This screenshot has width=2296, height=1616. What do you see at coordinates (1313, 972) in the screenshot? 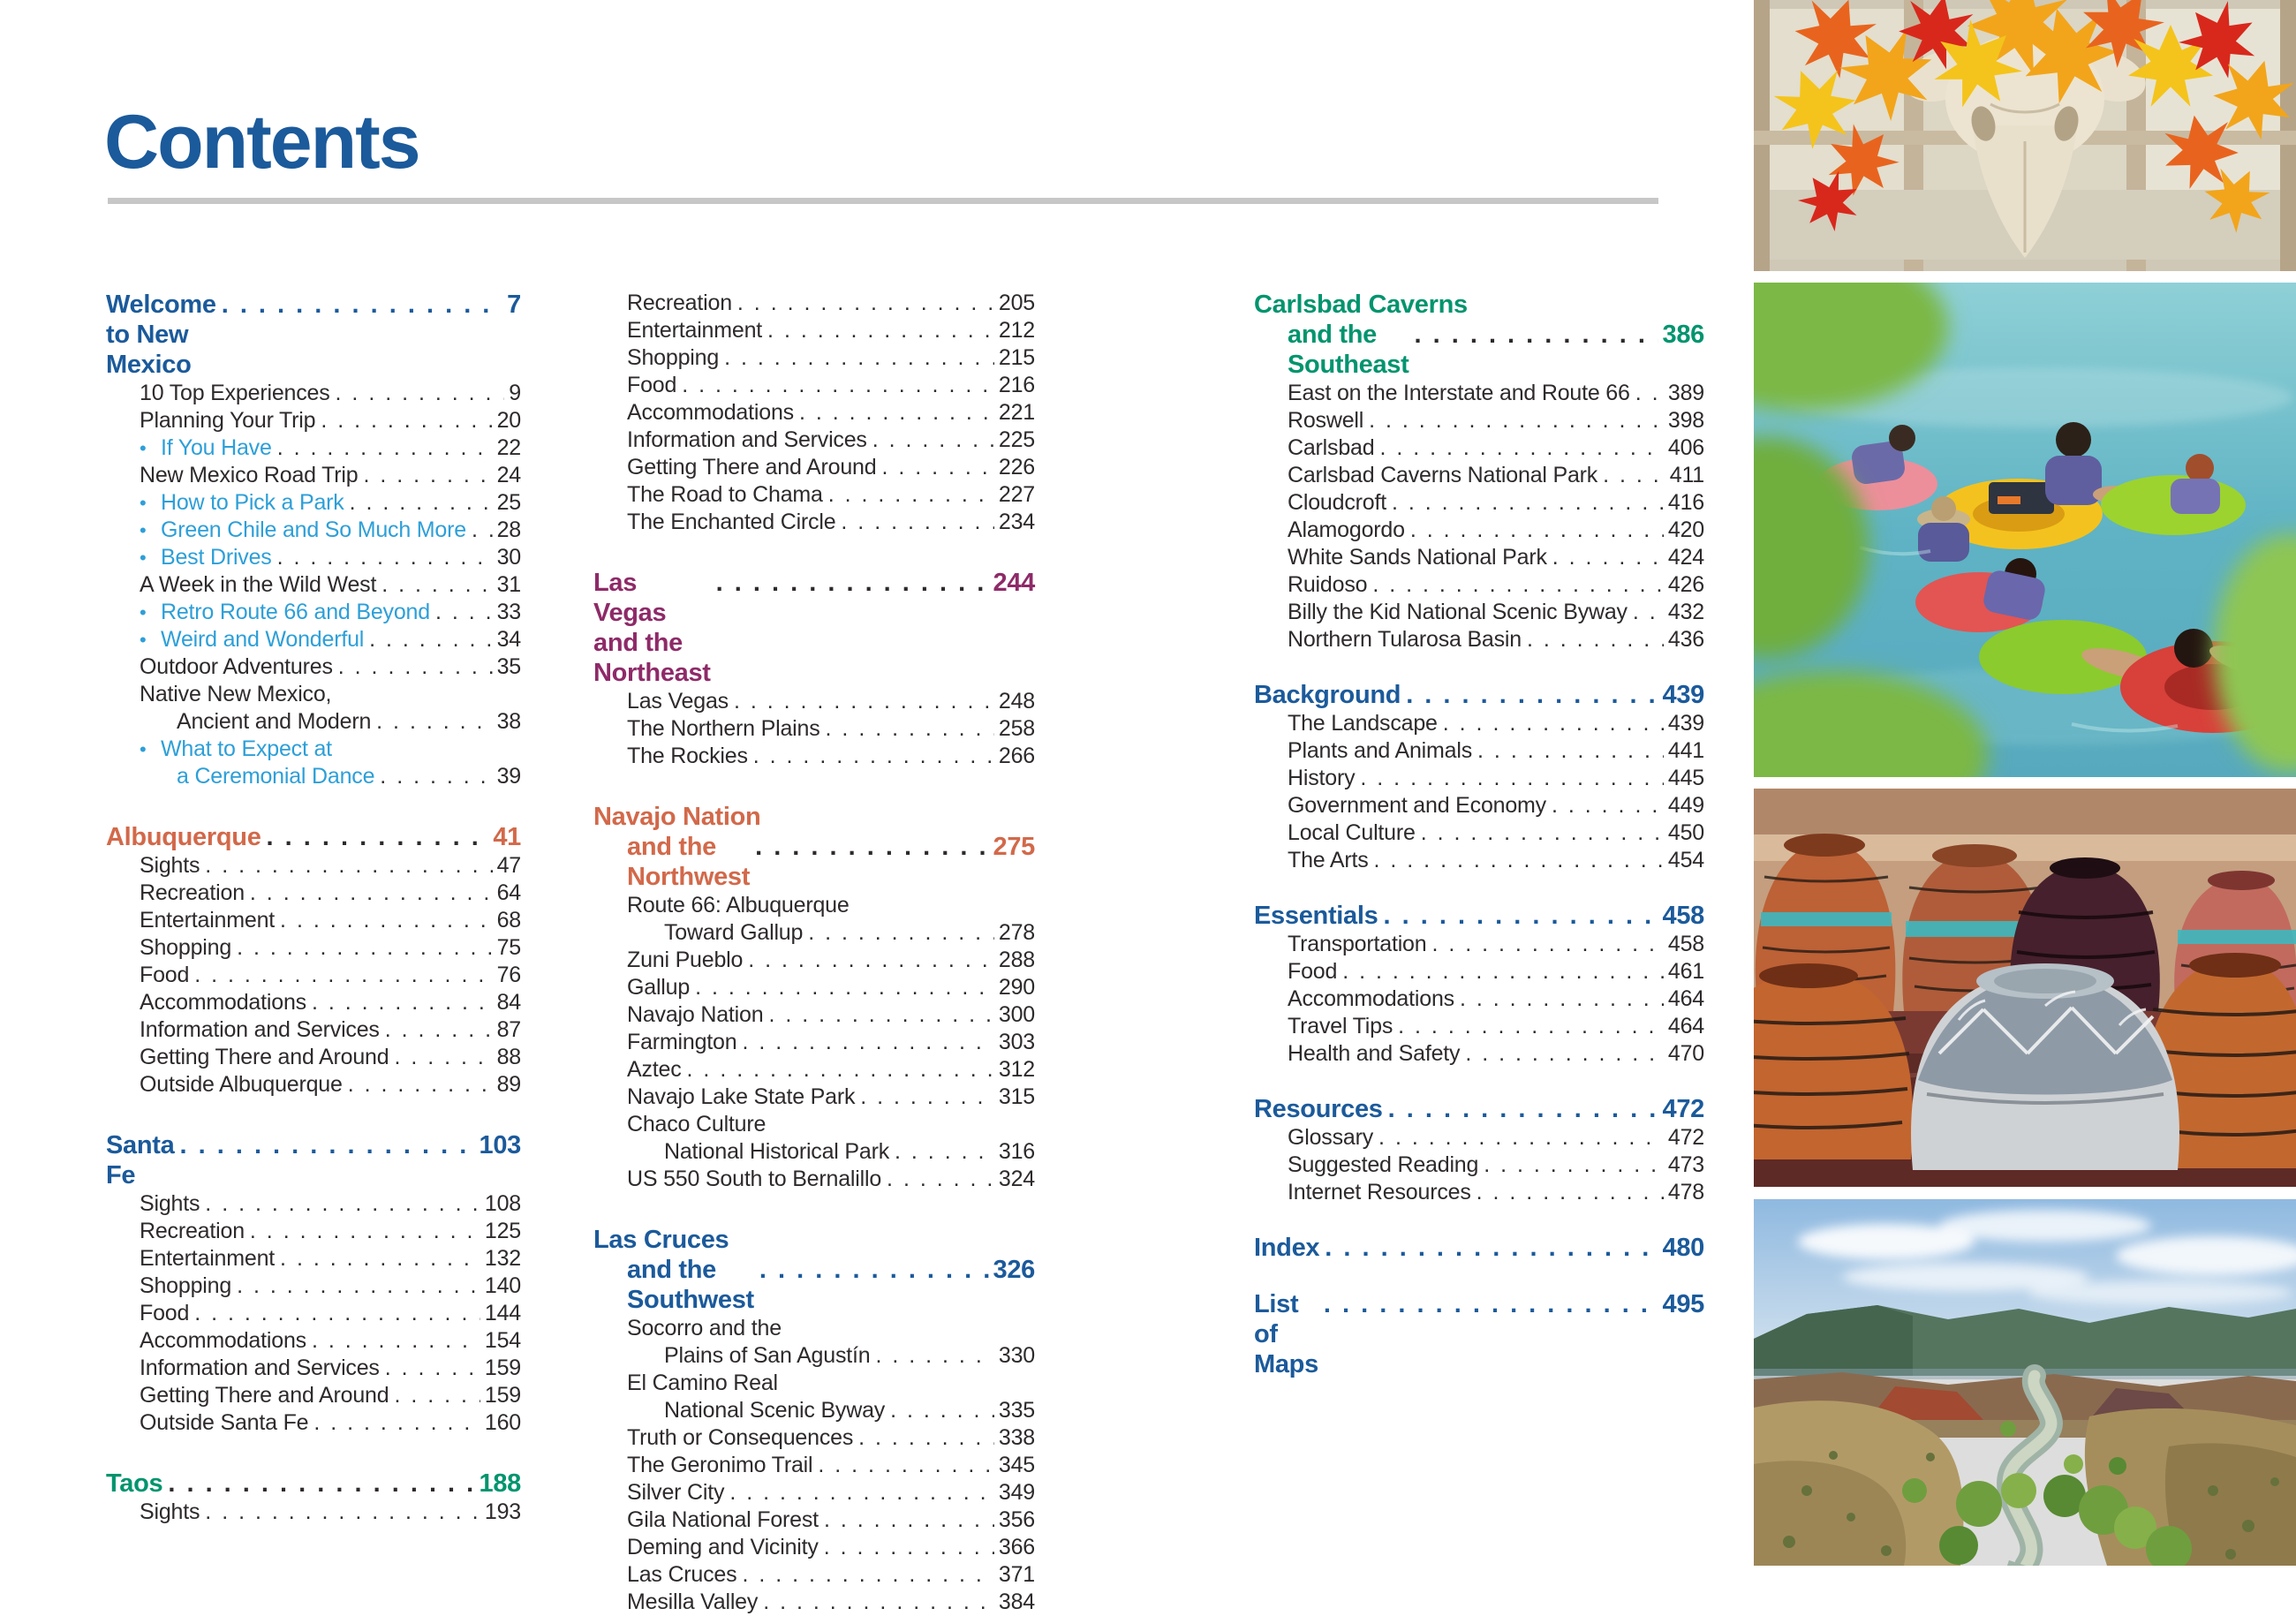
I see `entry-label: Food` at bounding box center [1313, 972].